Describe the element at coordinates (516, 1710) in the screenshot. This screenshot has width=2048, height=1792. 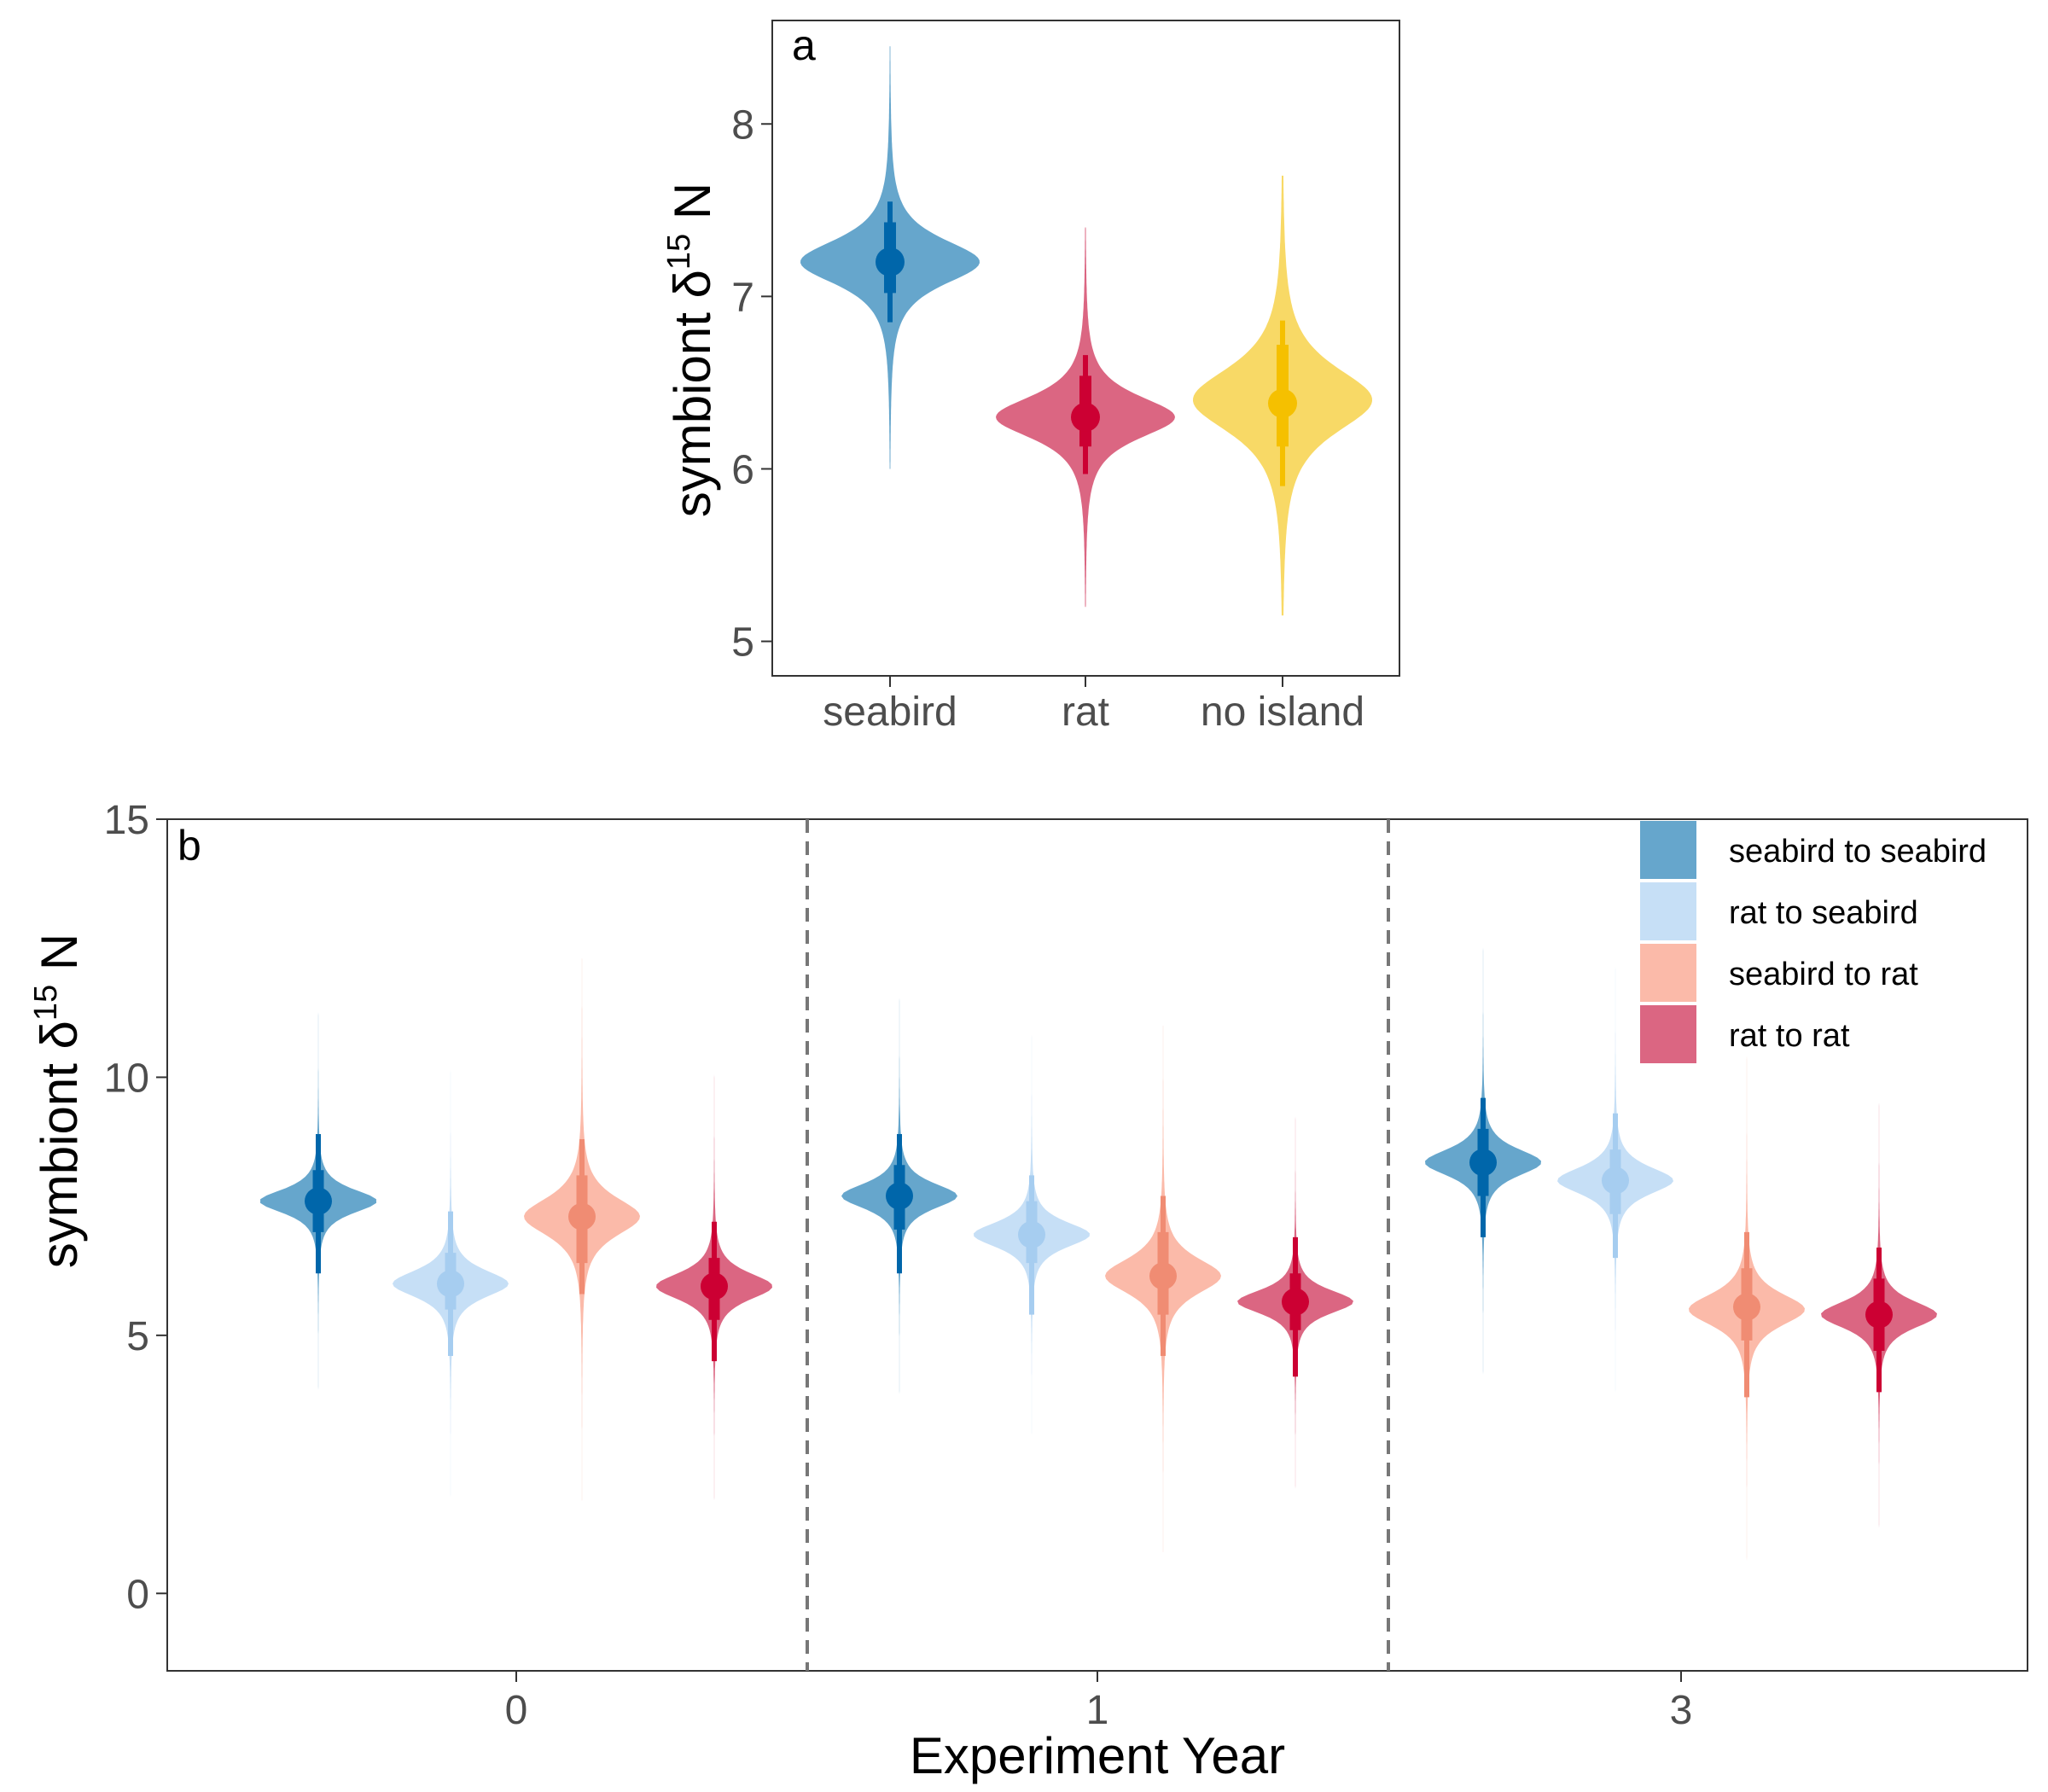
I see `panel-b-x-tick-label: 0` at that location.